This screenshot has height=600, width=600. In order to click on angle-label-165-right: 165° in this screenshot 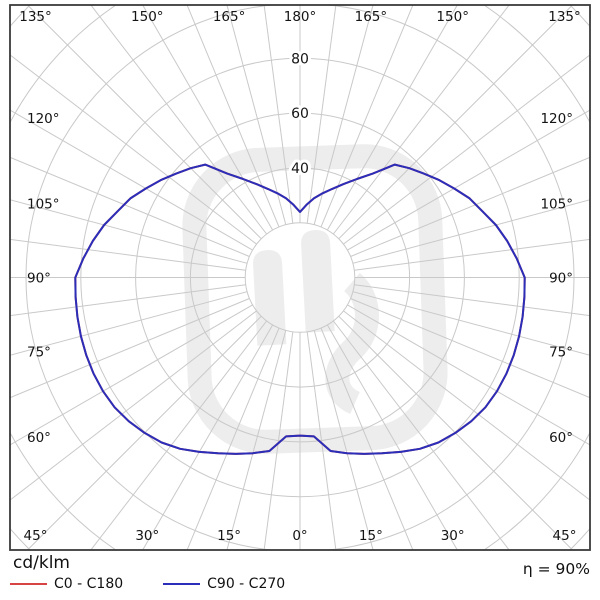, I will do `click(371, 17)`.